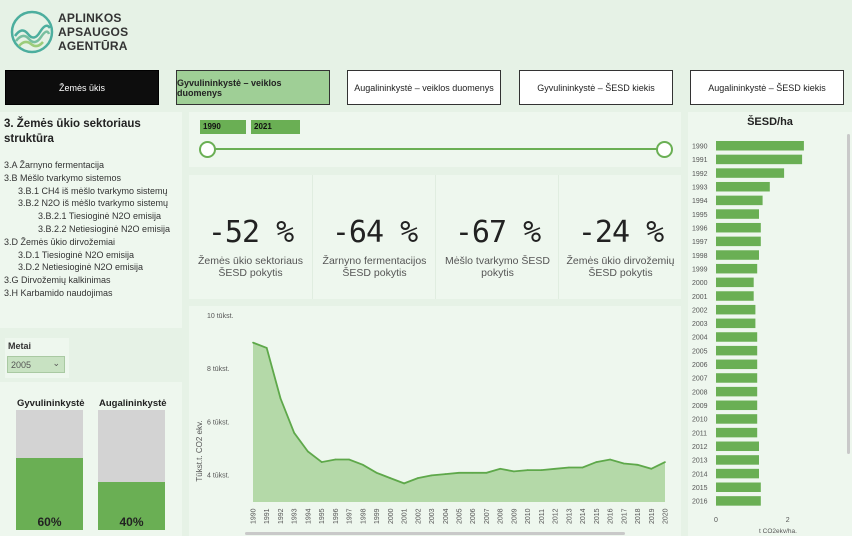 This screenshot has height=536, width=852. Describe the element at coordinates (57, 280) in the screenshot. I see `tree-item: 3.G Dirvožemių kalkinimas` at that location.